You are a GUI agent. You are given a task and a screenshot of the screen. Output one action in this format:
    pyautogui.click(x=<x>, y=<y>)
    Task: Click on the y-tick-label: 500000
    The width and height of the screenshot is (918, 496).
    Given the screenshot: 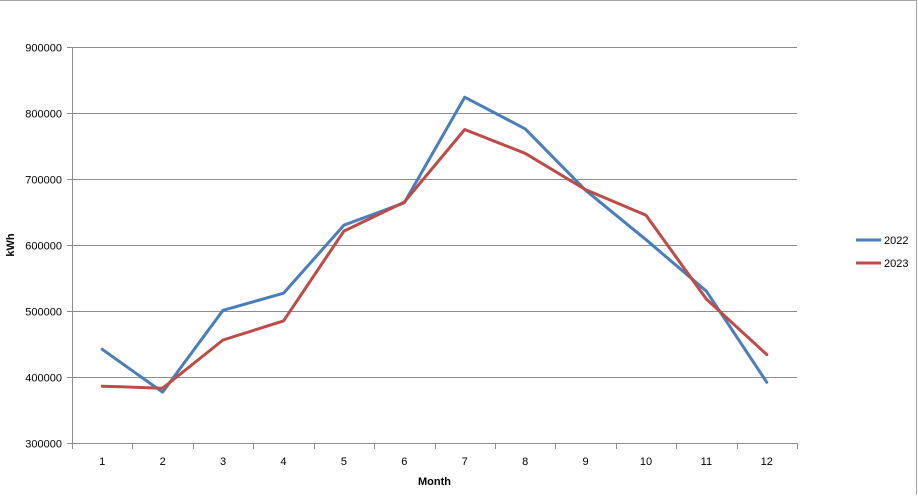 What is the action you would take?
    pyautogui.click(x=43, y=313)
    